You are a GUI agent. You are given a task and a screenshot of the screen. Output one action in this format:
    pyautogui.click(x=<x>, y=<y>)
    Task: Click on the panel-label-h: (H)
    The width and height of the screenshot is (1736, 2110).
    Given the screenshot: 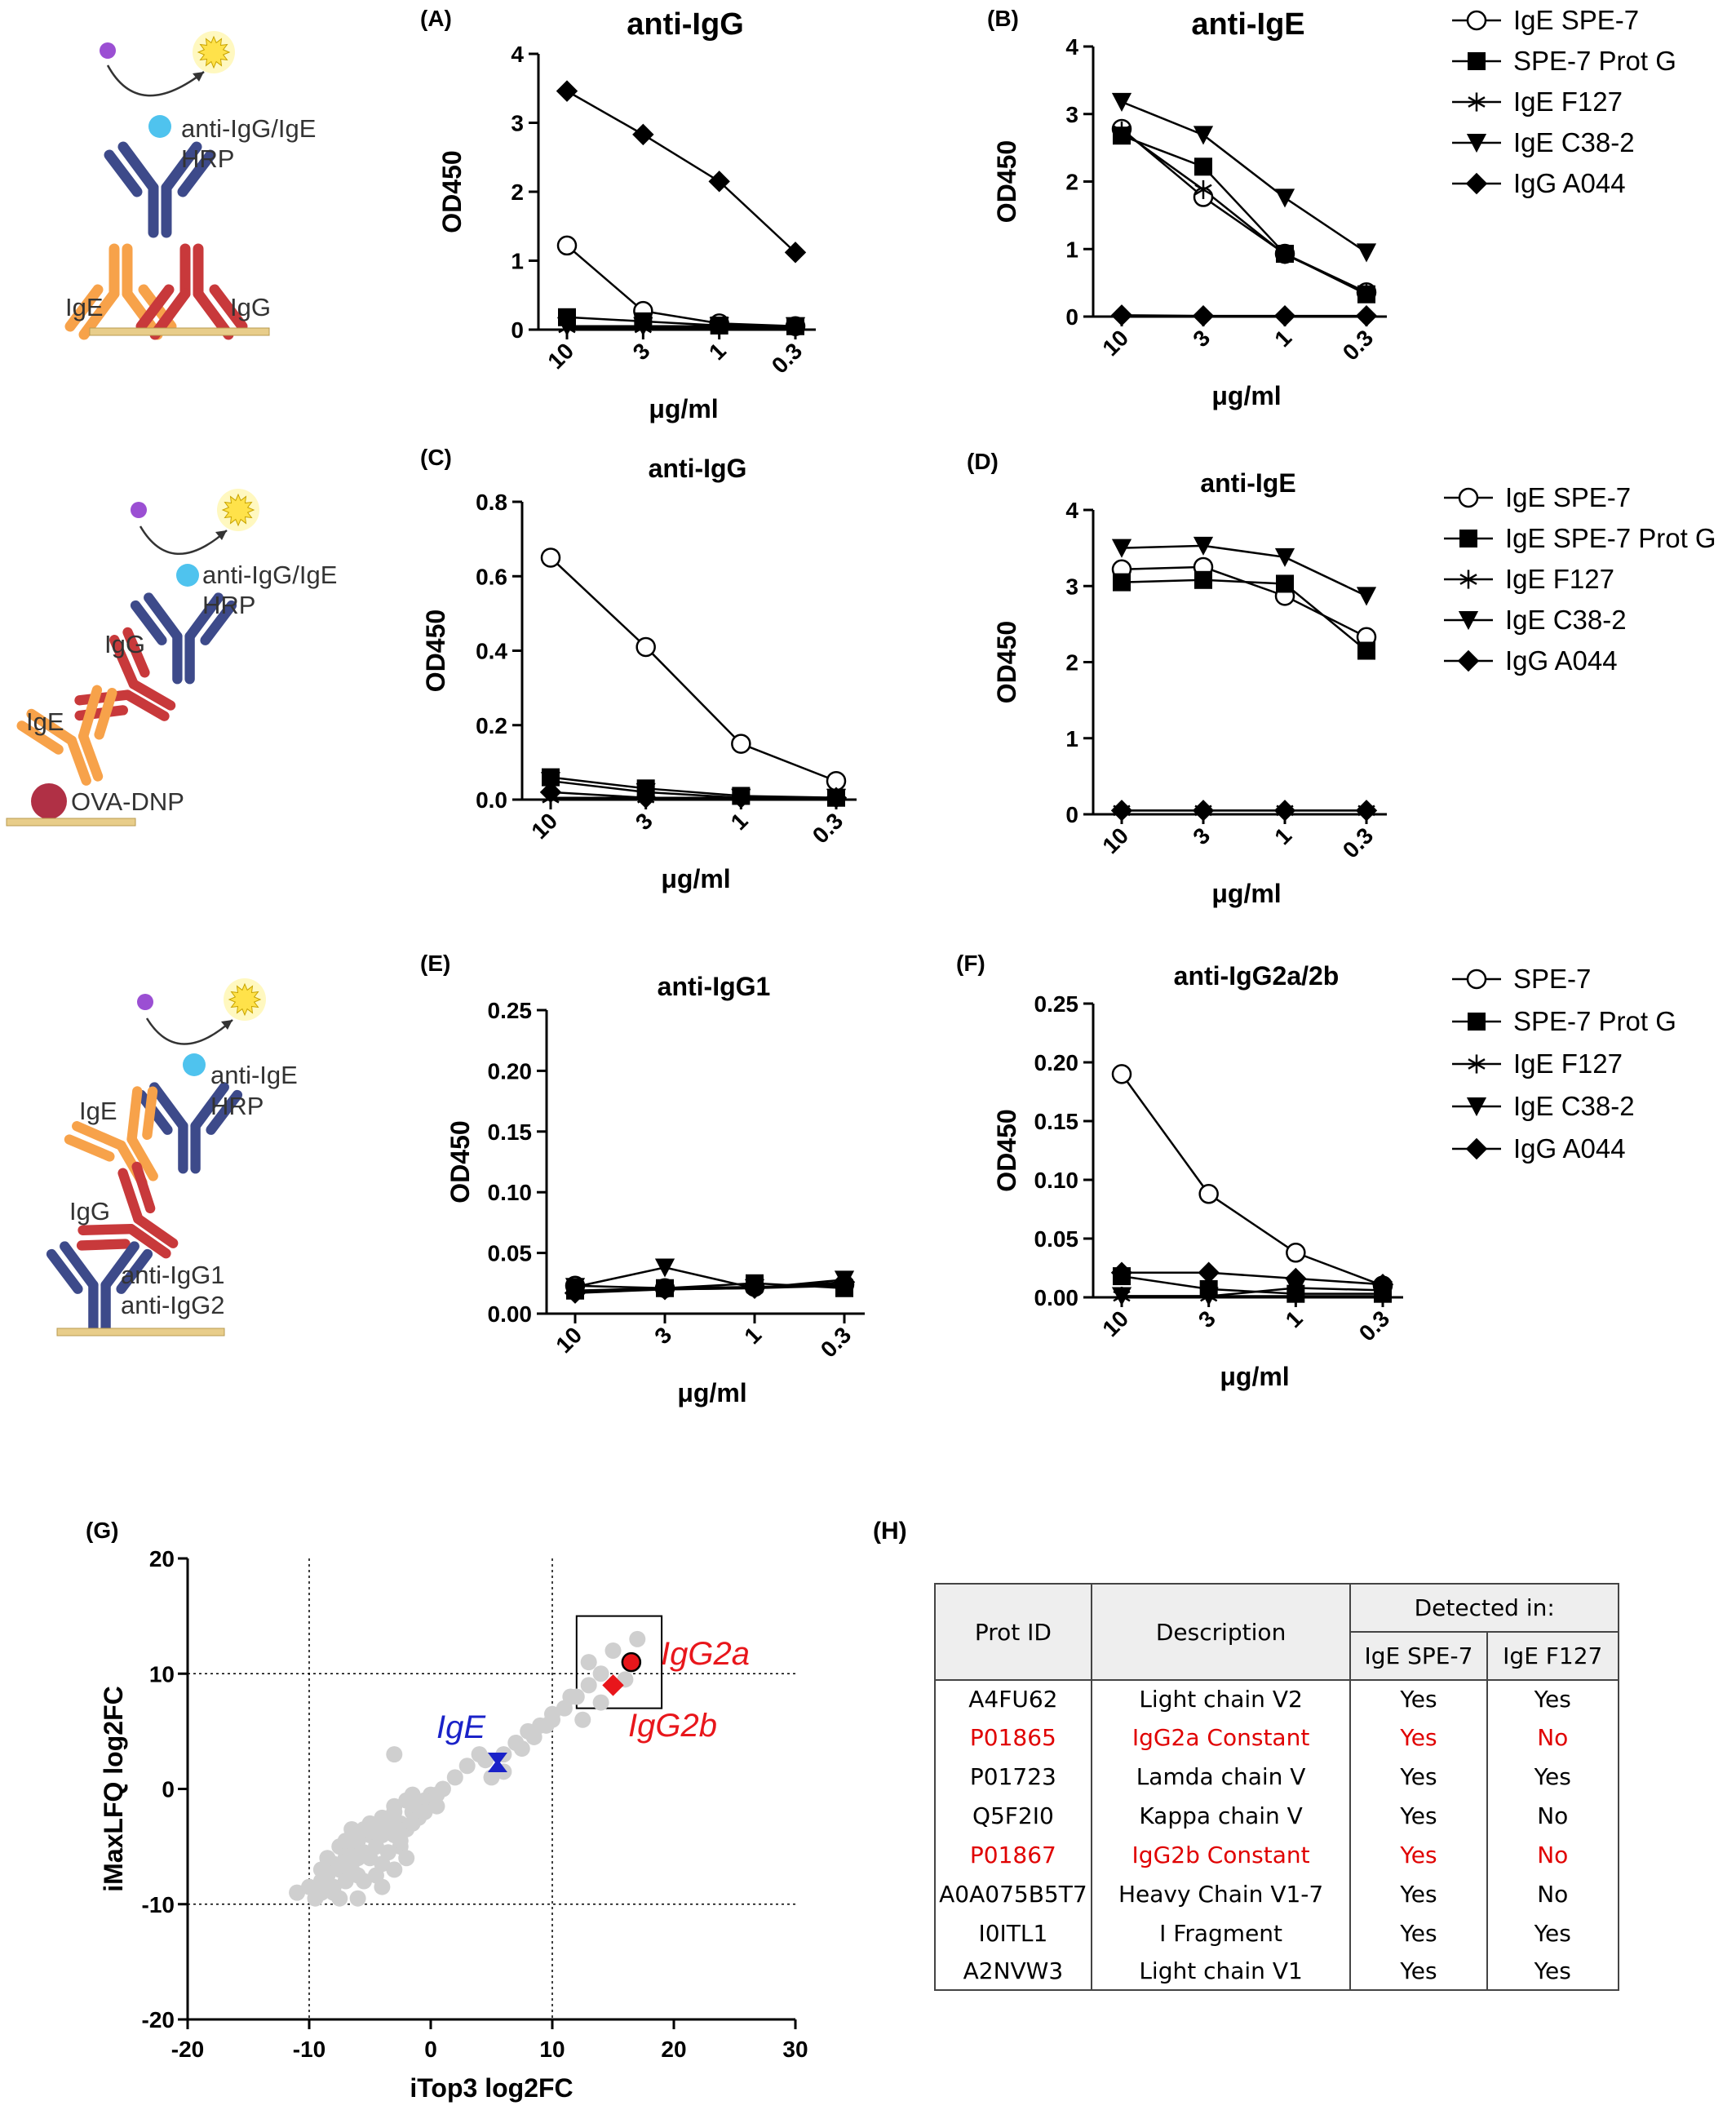 What is the action you would take?
    pyautogui.click(x=890, y=1531)
    